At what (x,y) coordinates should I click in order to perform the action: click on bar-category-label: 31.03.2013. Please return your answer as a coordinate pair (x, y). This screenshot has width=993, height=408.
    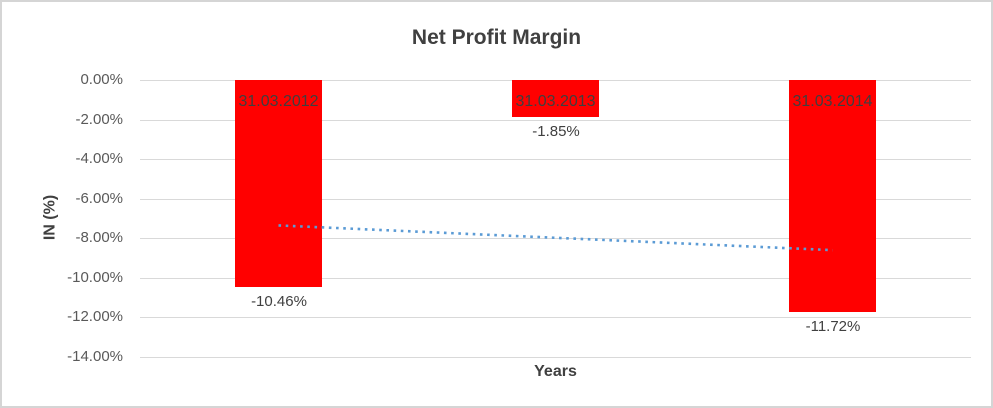
    Looking at the image, I should click on (555, 101).